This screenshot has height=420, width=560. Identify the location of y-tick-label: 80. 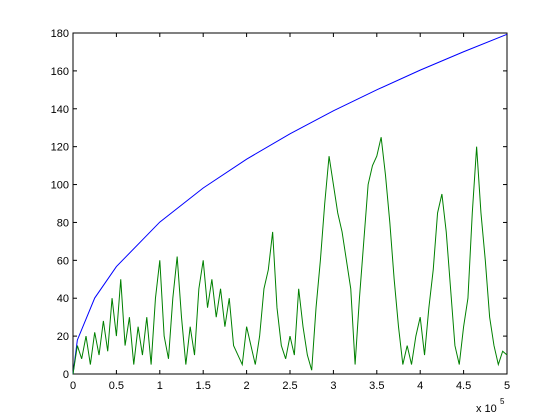
(63, 223).